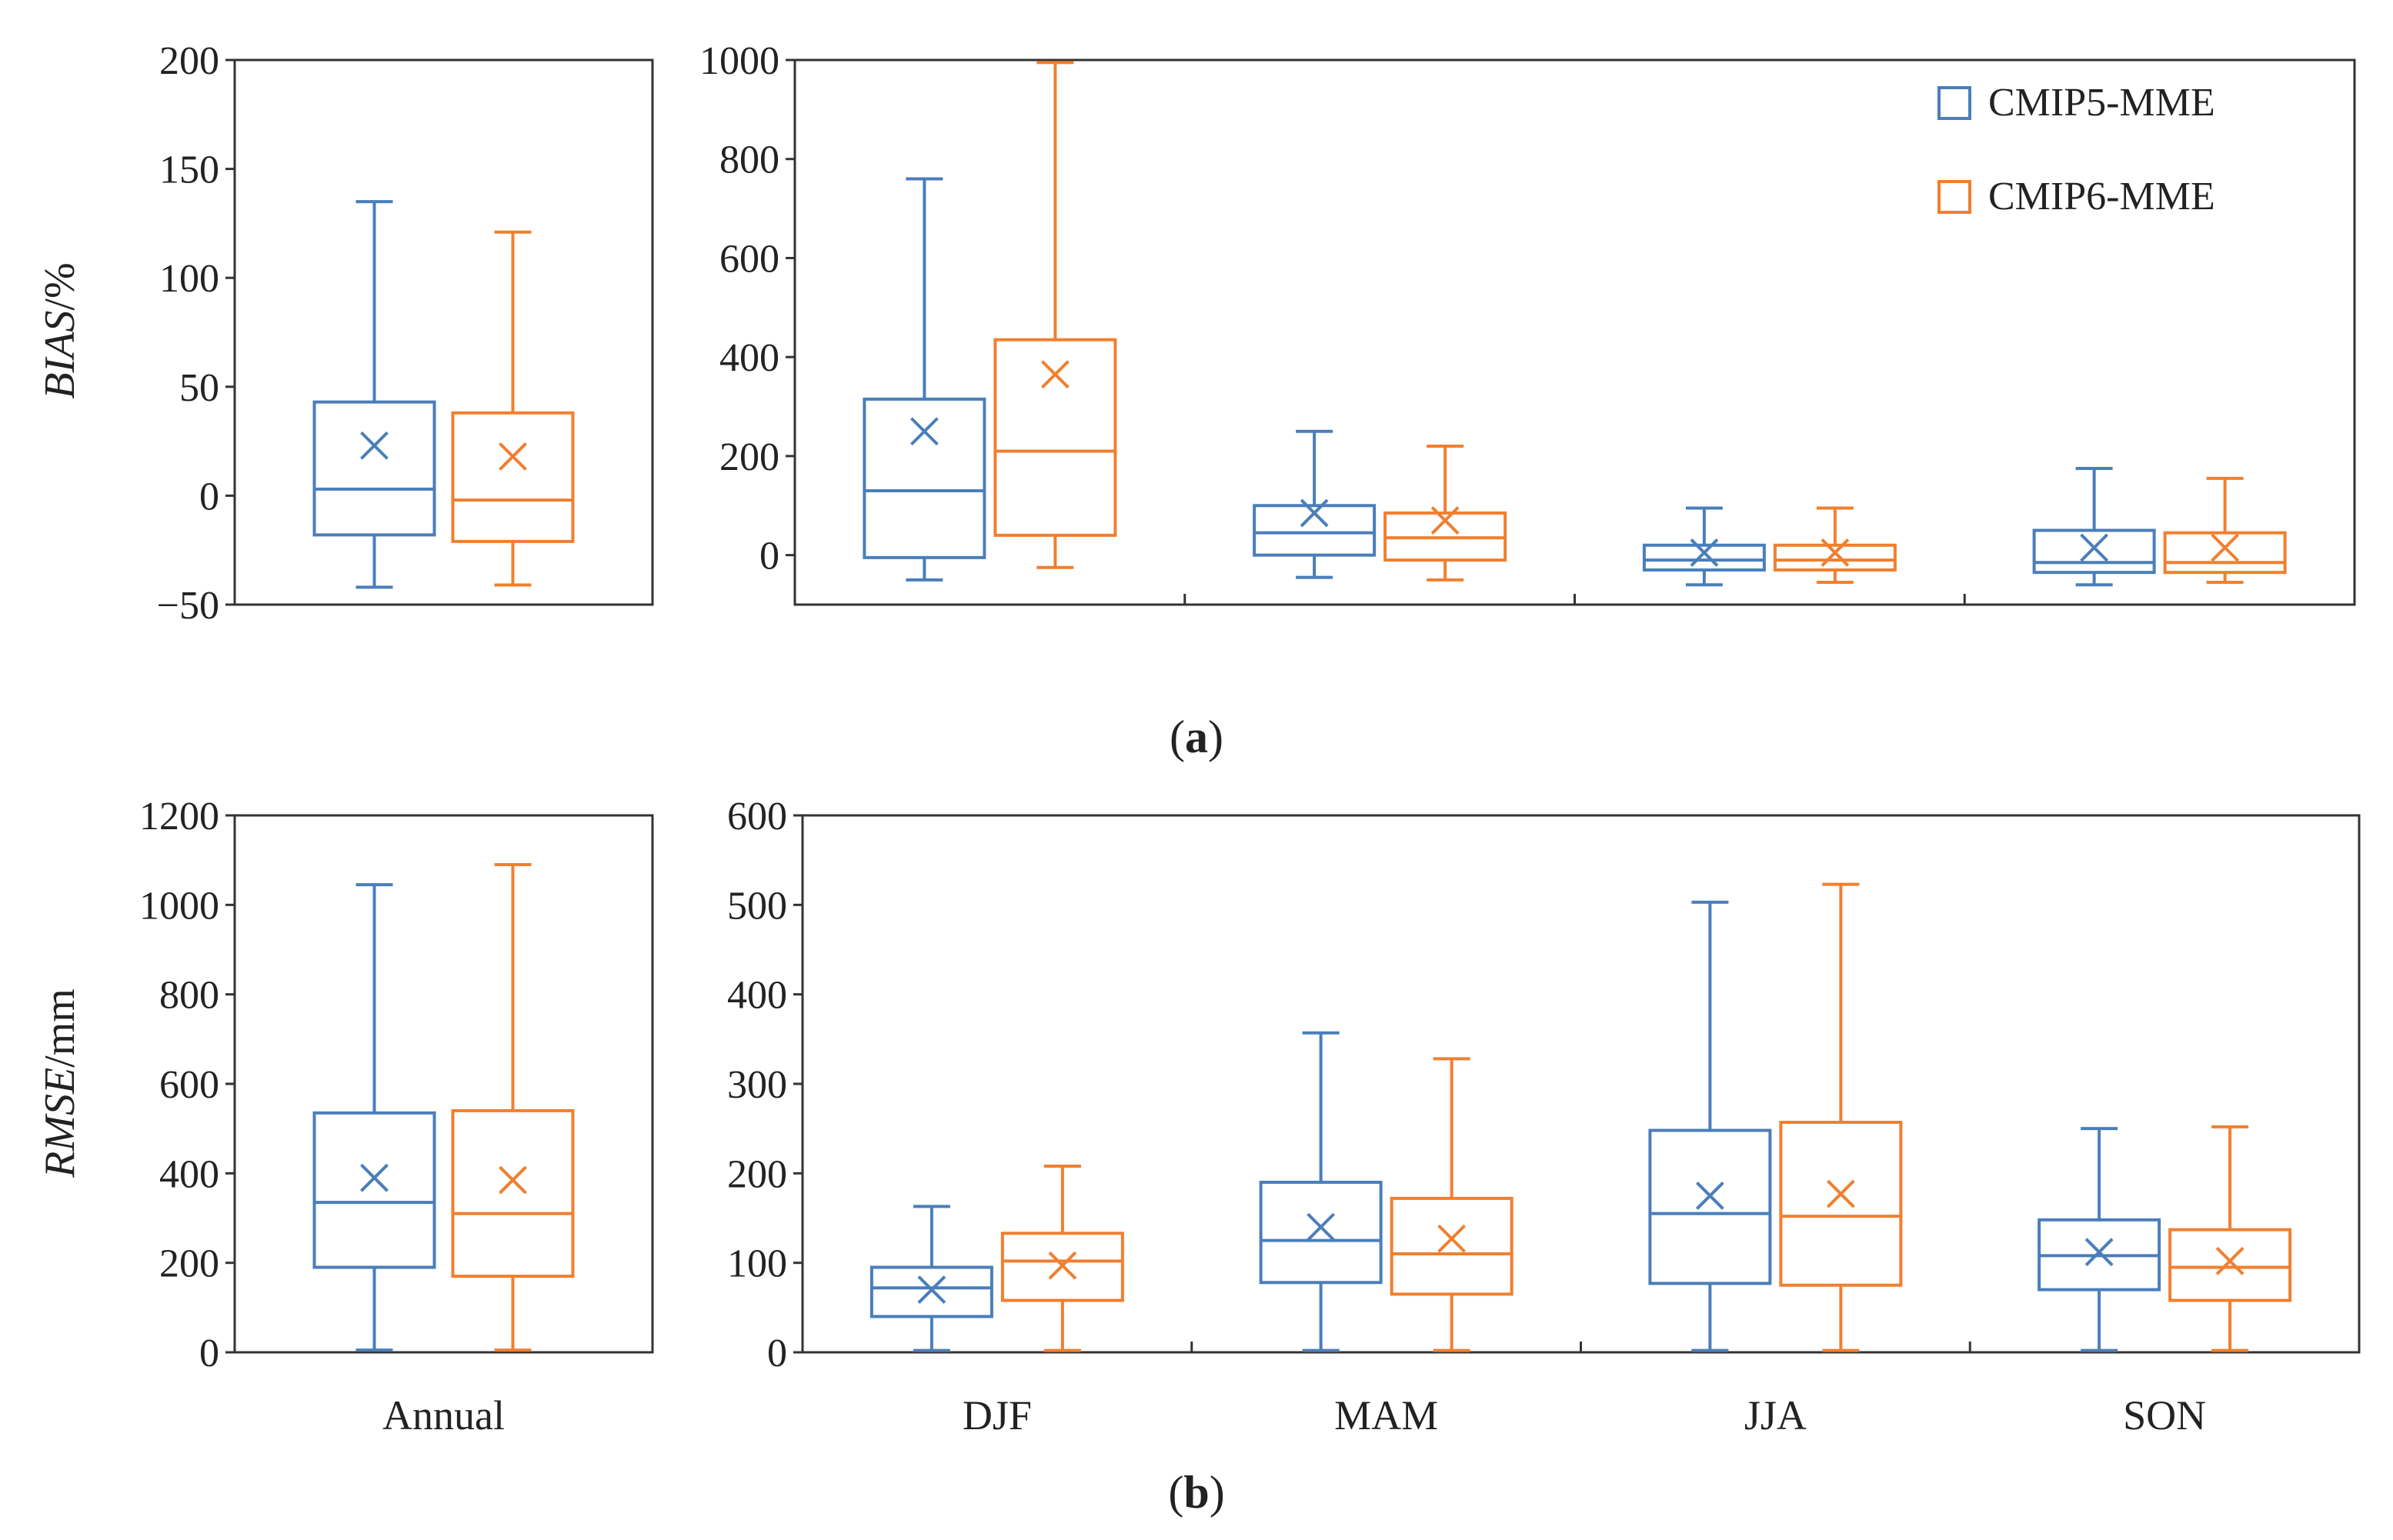  I want to click on pa-seasonal-box-cmip6-mme-son, so click(2225, 530).